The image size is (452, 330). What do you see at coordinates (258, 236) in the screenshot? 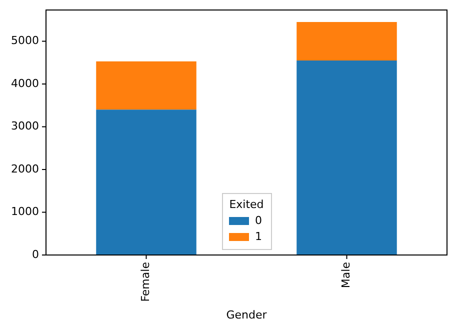
I see `legend-label: 1` at bounding box center [258, 236].